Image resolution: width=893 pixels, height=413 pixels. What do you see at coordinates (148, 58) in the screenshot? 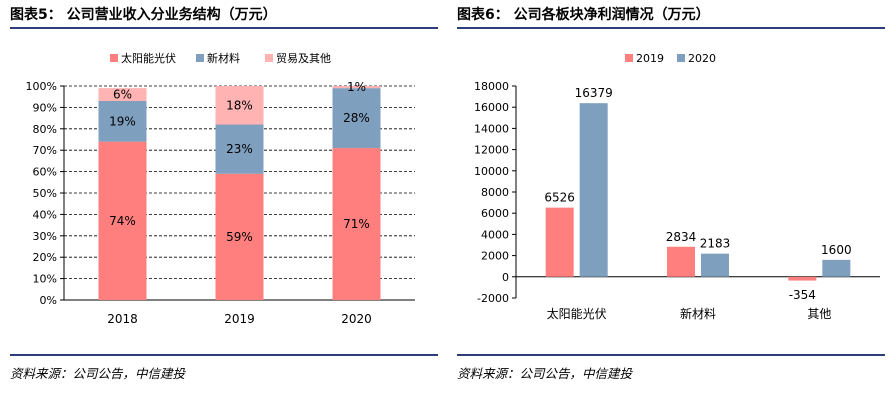
I see `legend-label-0: 太阳能光伏` at bounding box center [148, 58].